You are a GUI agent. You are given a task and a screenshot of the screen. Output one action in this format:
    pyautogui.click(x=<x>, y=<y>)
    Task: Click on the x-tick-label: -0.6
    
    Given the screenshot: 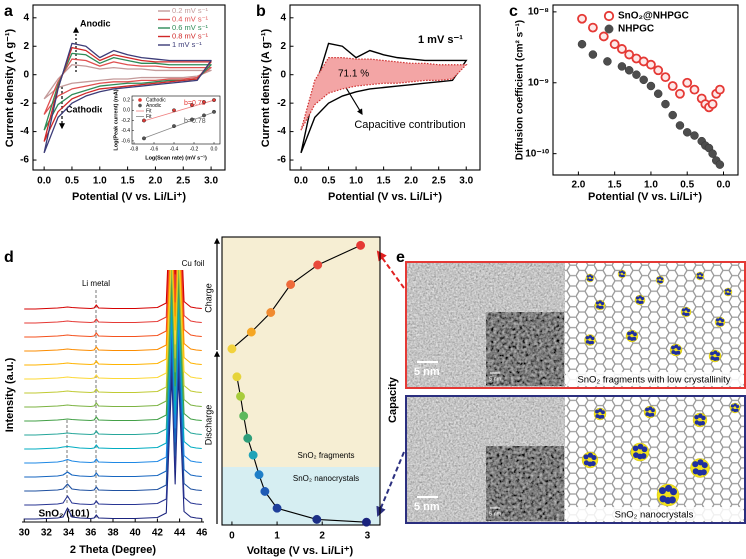 What is the action you would take?
    pyautogui.click(x=154, y=149)
    